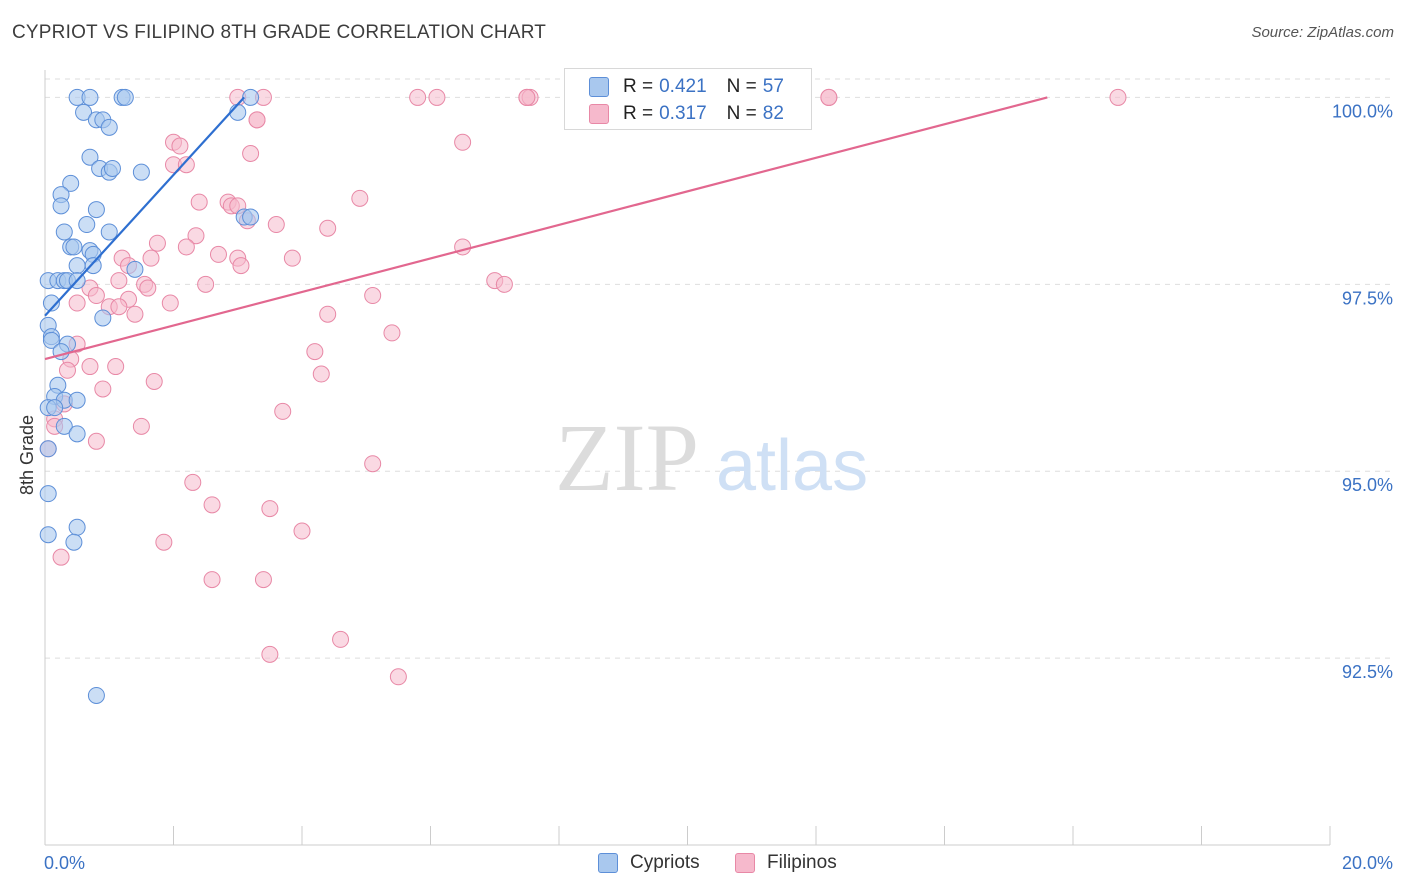 This screenshot has width=1406, height=892. What do you see at coordinates (1367, 298) in the screenshot?
I see `y-tick-label: 97.5%` at bounding box center [1367, 298].